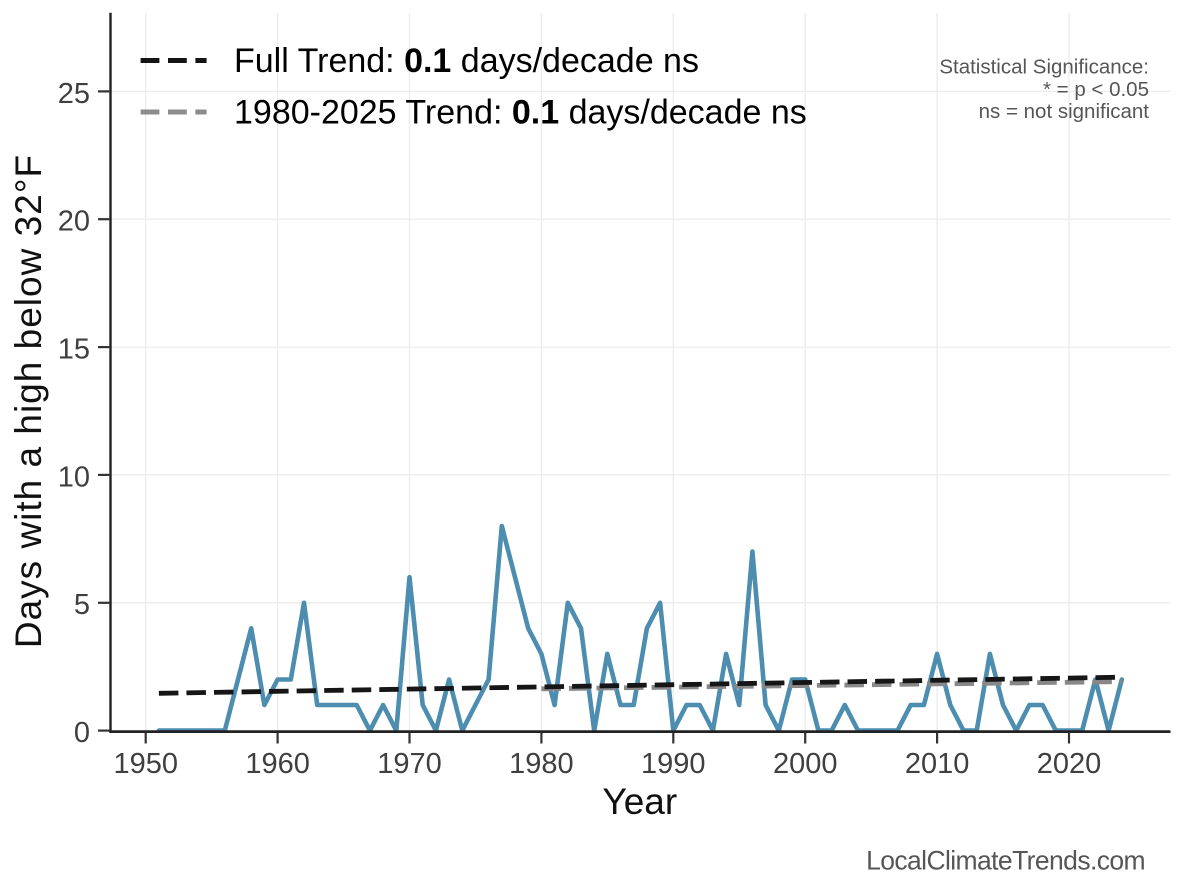 This screenshot has width=1184, height=889. Describe the element at coordinates (1069, 764) in the screenshot. I see `svg-text: 2020` at that location.